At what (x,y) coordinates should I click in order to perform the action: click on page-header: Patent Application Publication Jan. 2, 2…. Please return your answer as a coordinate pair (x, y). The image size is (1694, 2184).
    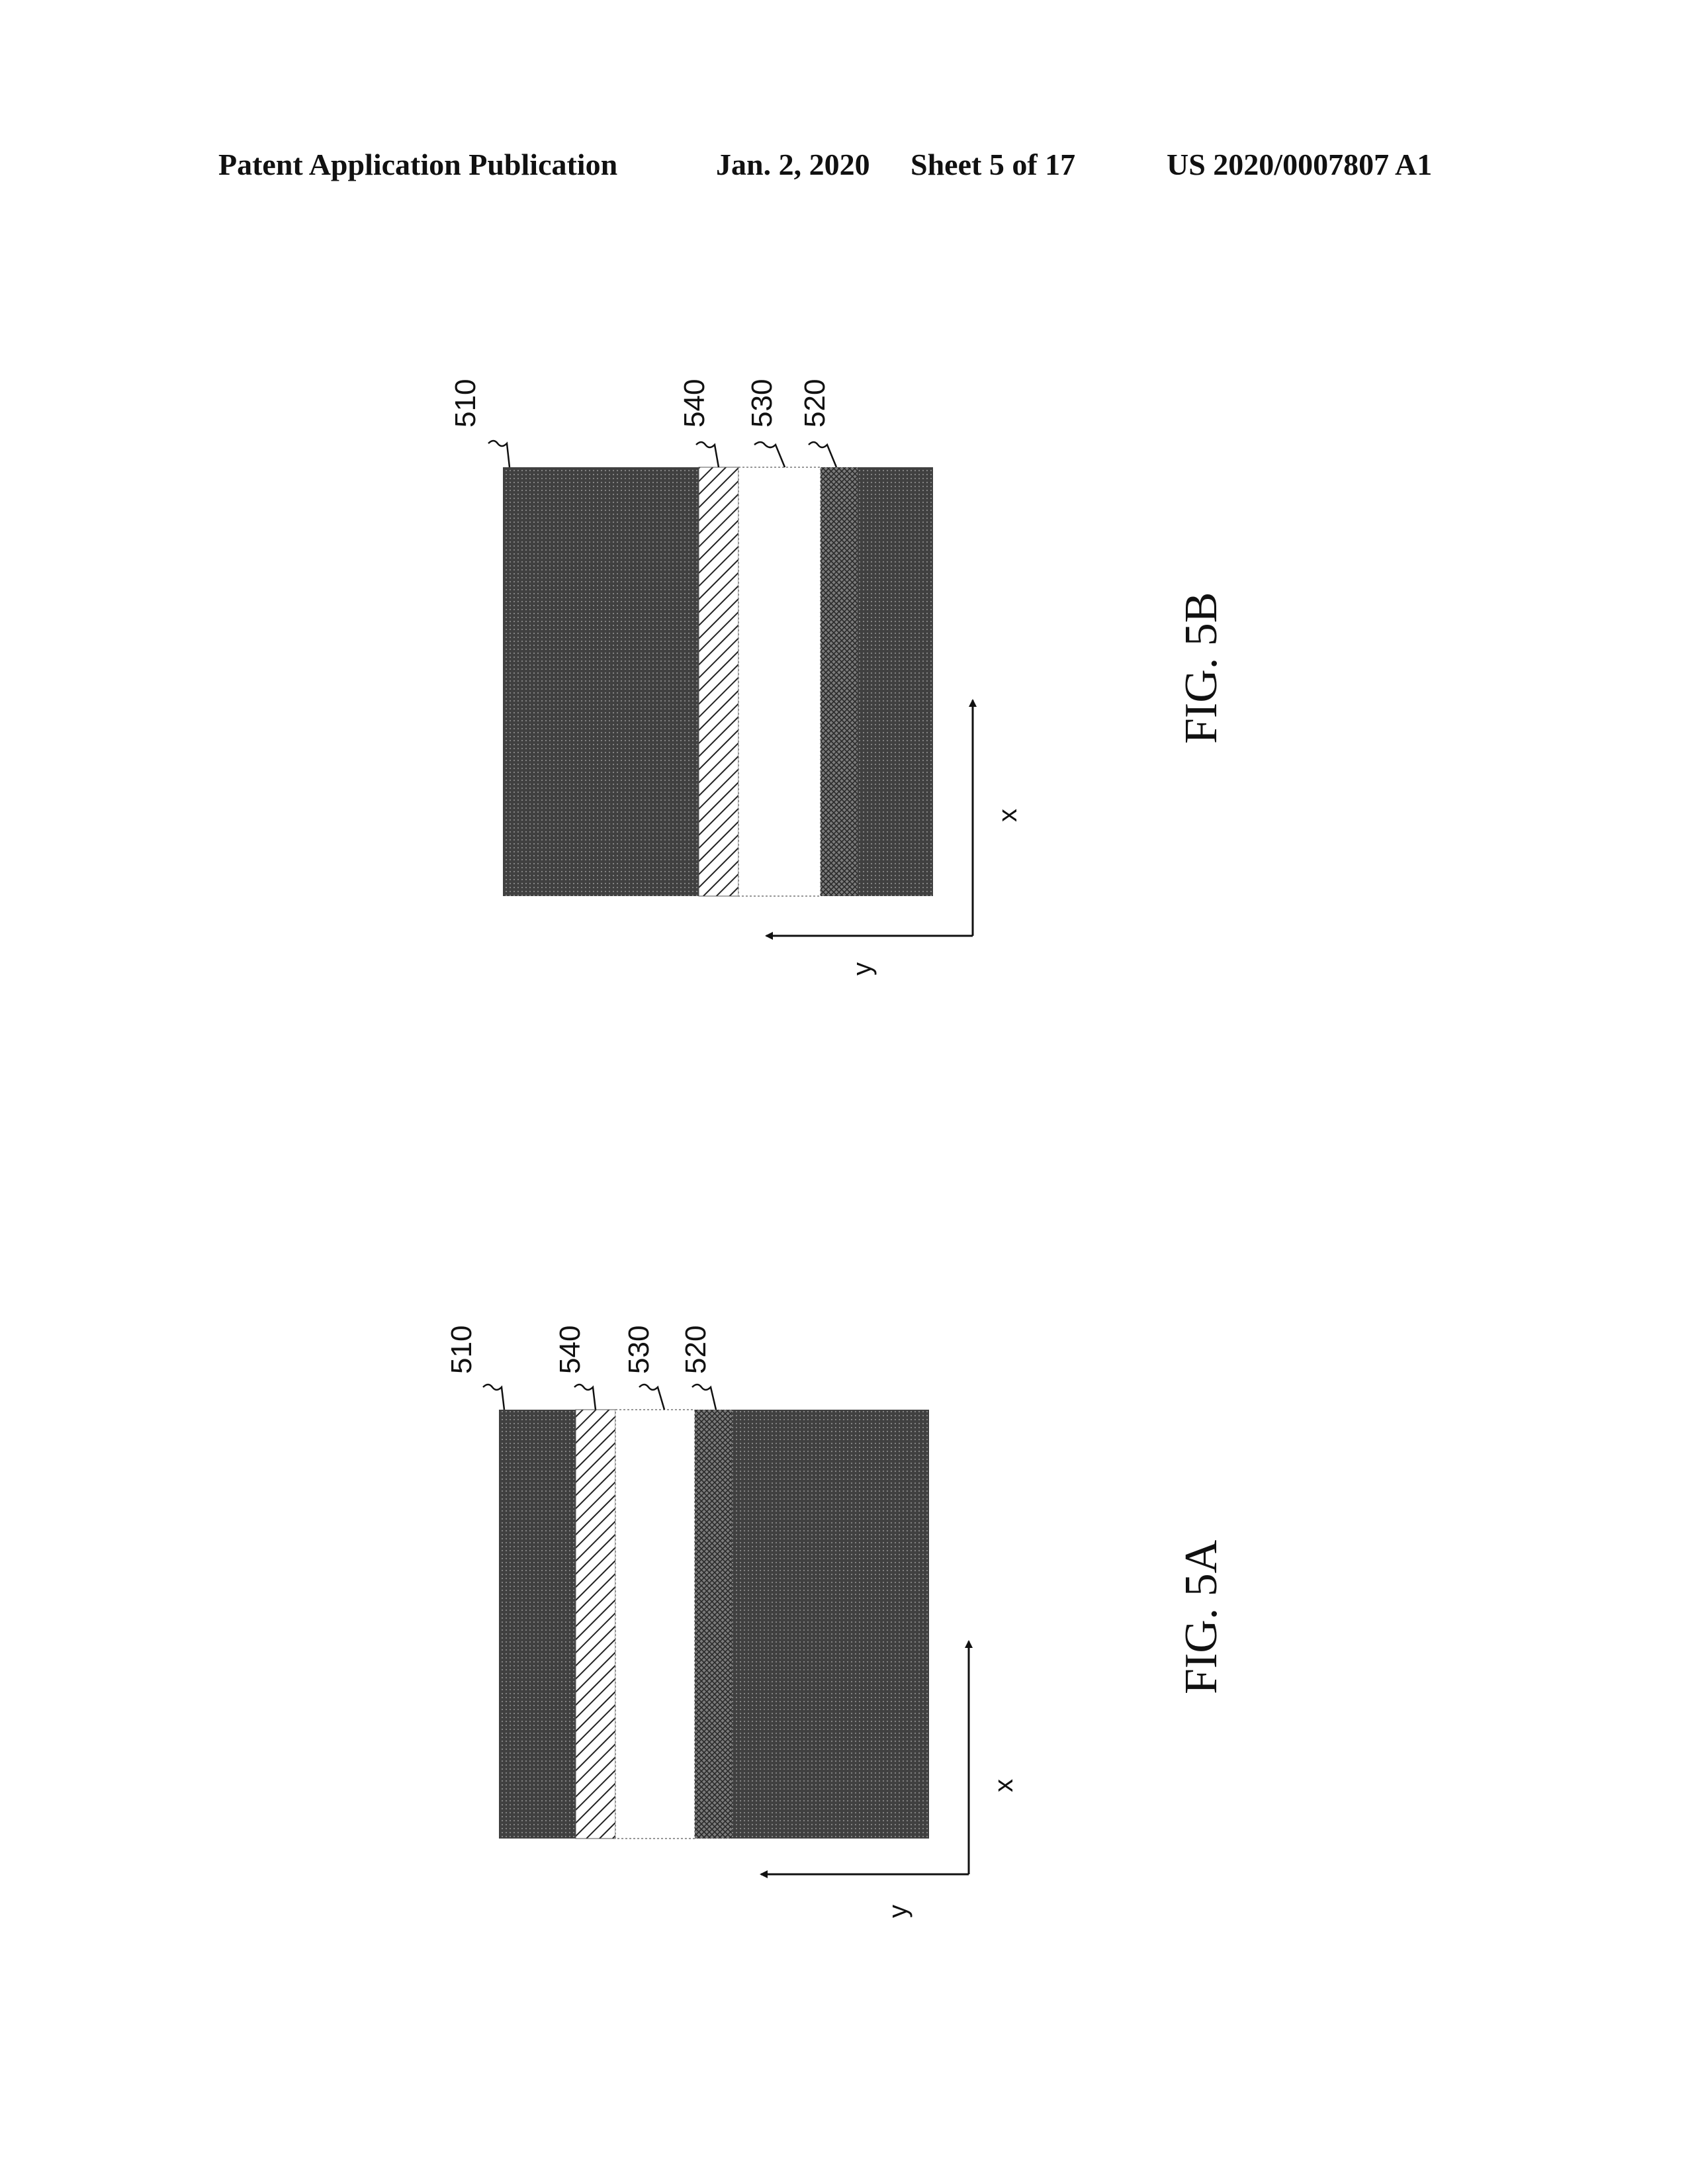
    Looking at the image, I should click on (847, 167).